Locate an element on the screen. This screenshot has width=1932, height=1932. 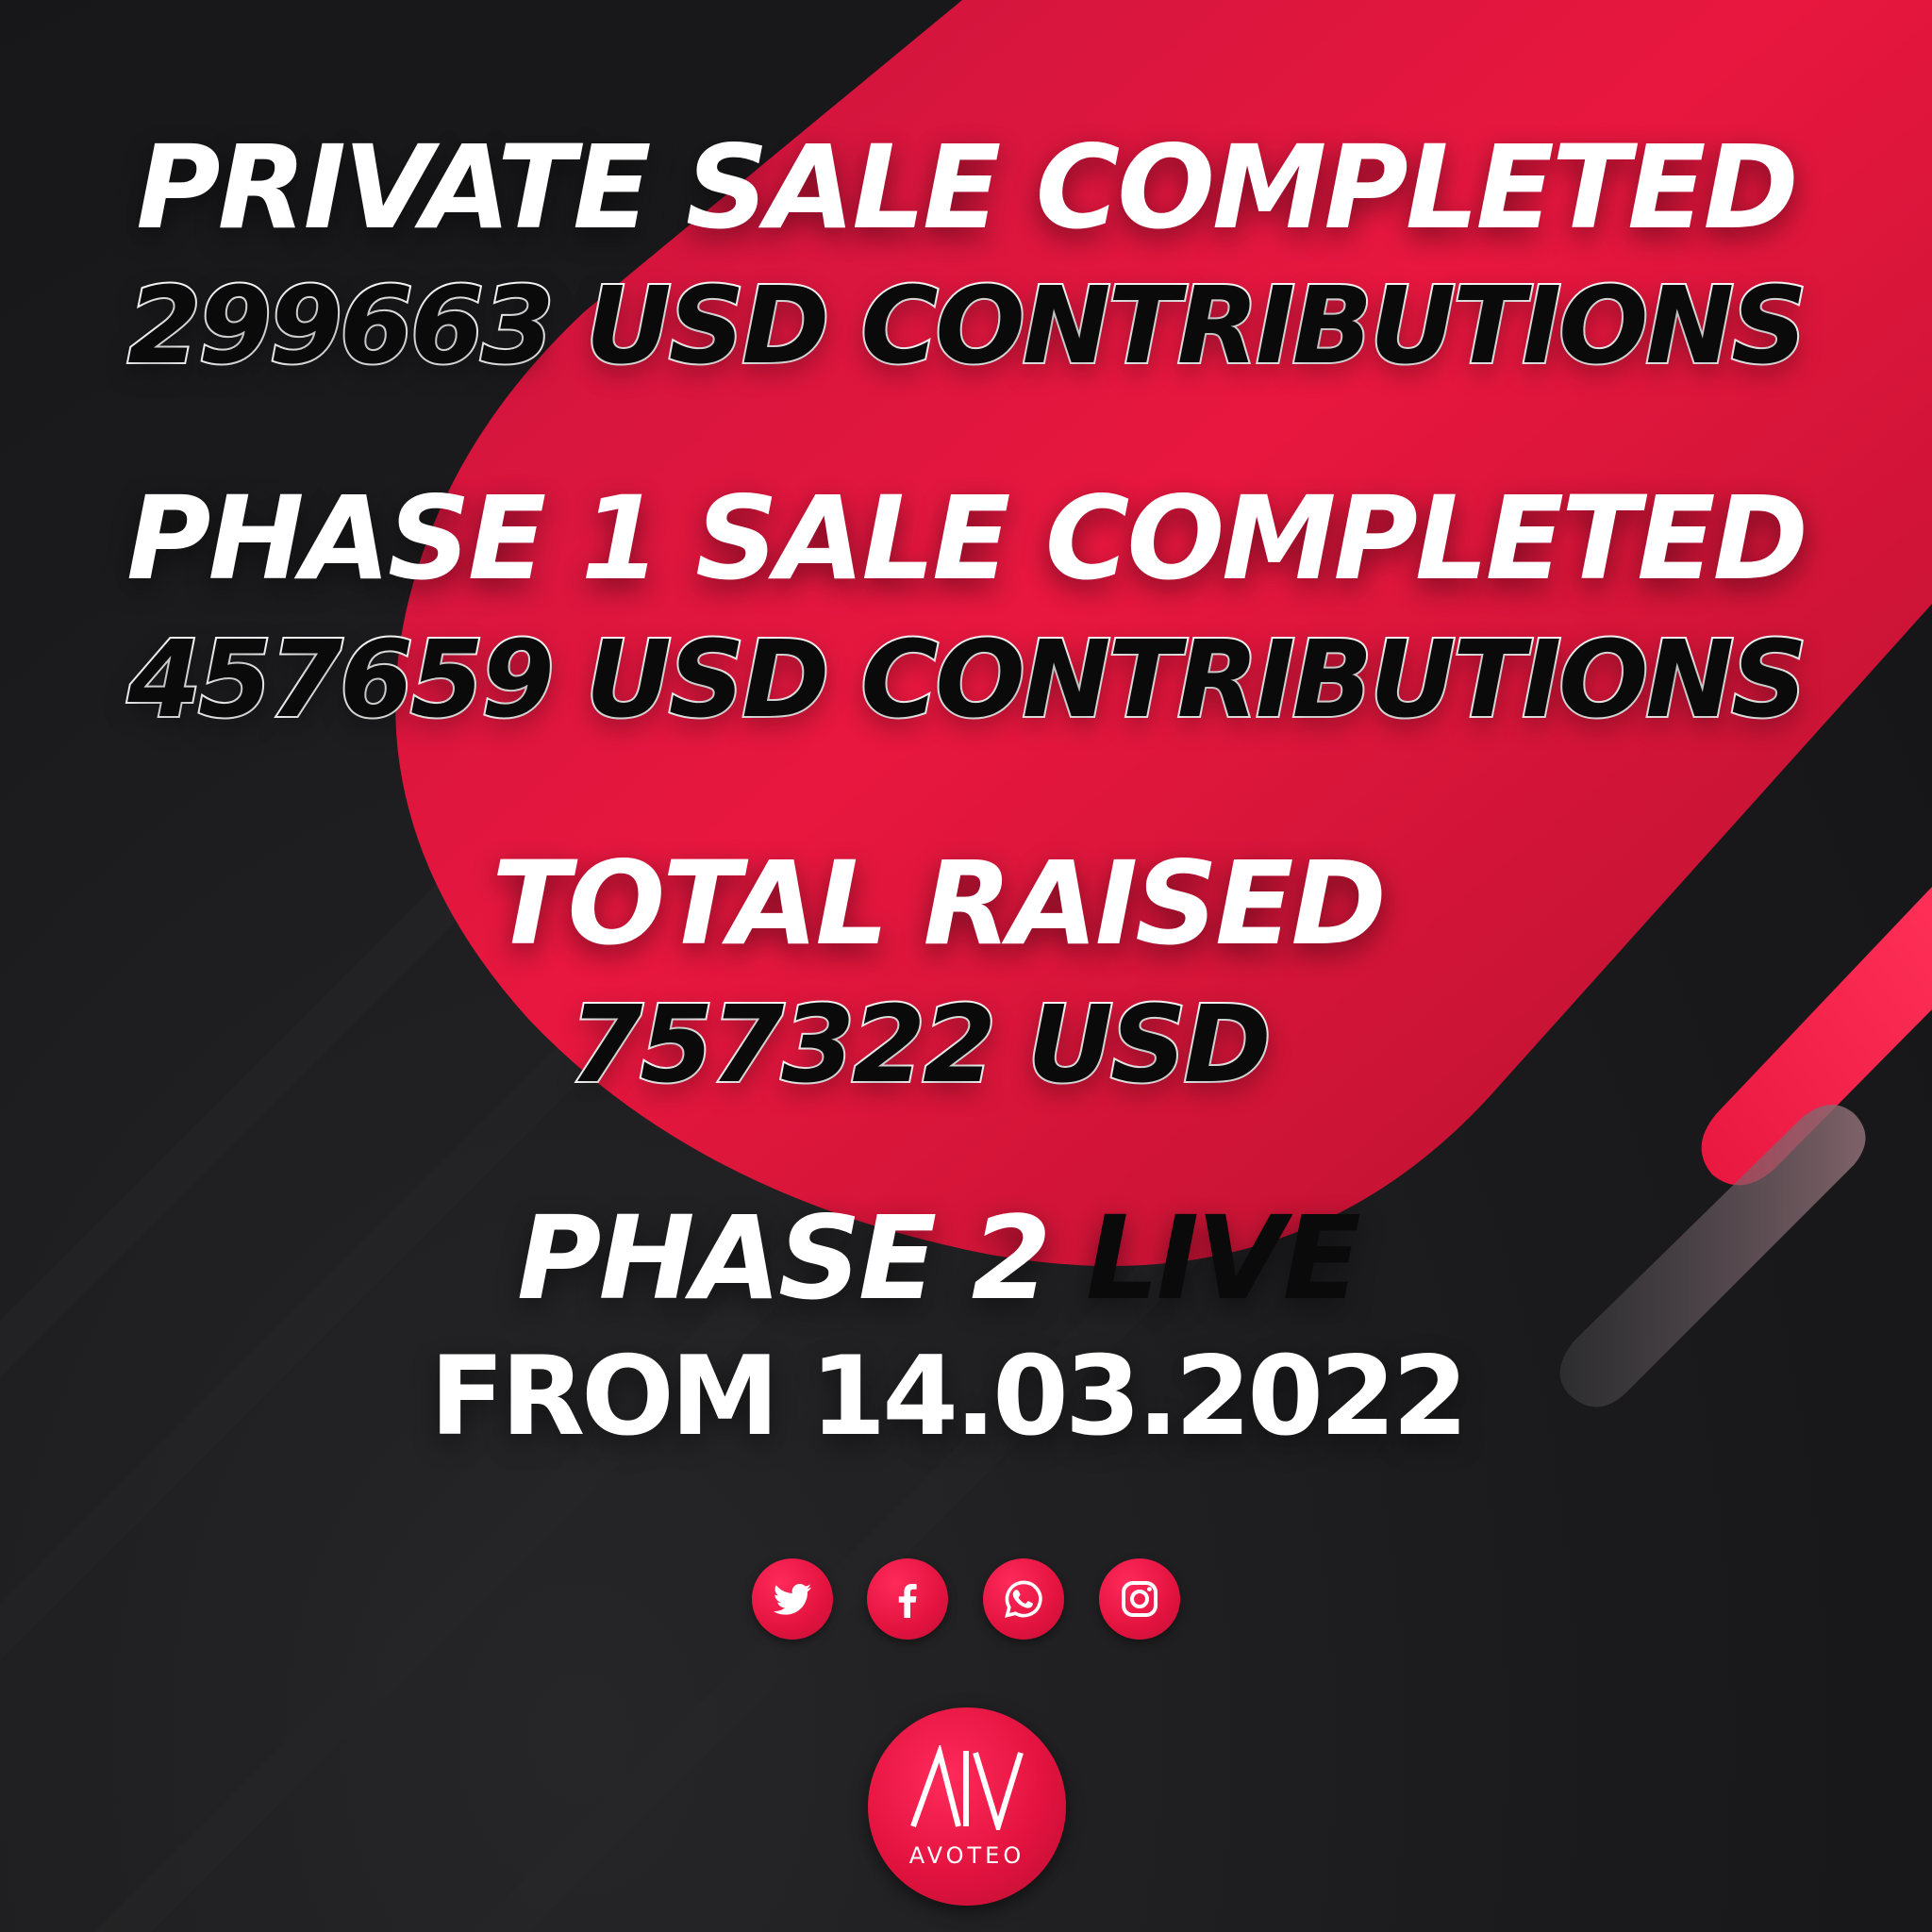
total-raised-label: TOTAL RAISED is located at coordinates (939, 904).